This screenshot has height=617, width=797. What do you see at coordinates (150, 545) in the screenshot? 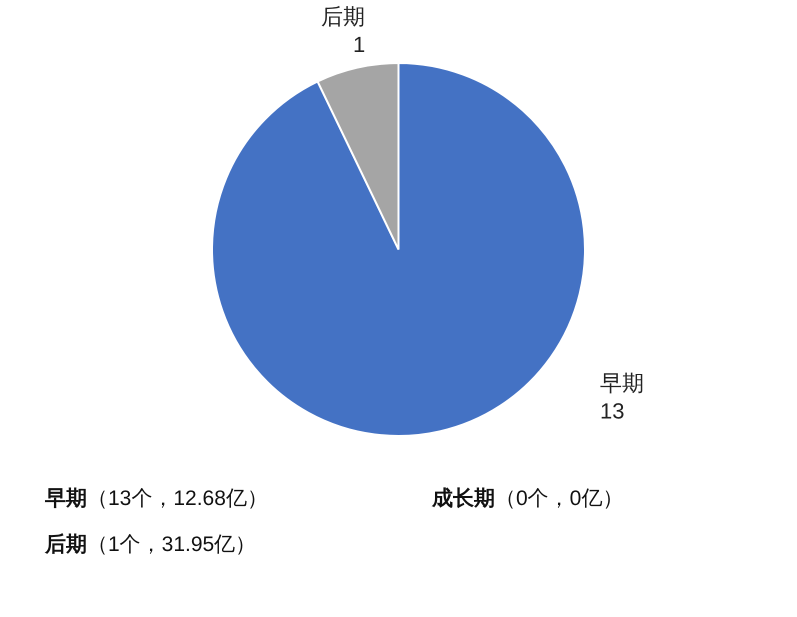
I see `text: 后期（1个，31.95亿）` at bounding box center [150, 545].